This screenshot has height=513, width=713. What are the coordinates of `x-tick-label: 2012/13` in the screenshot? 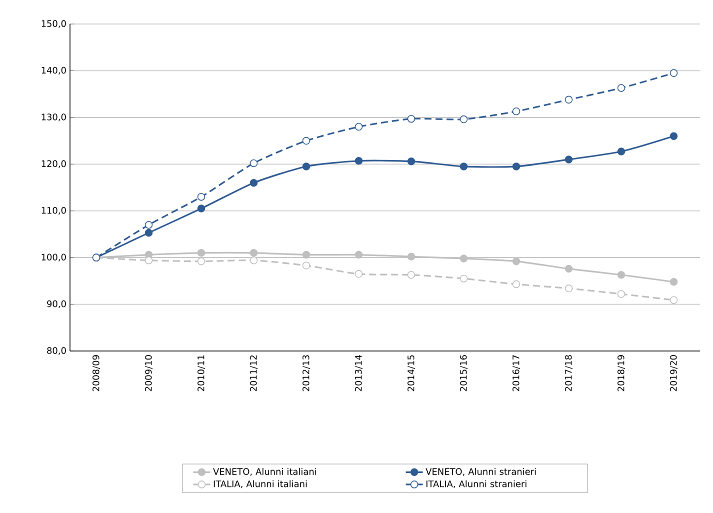 It's located at (306, 373).